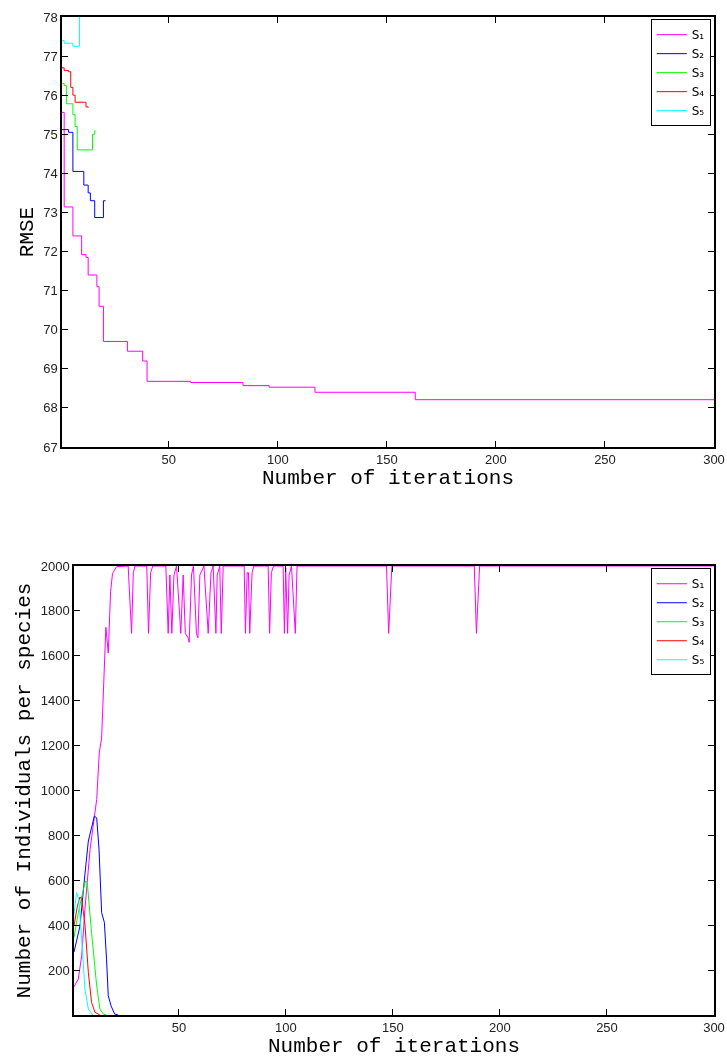  Describe the element at coordinates (50, 252) in the screenshot. I see `y-tick-label: 72` at that location.